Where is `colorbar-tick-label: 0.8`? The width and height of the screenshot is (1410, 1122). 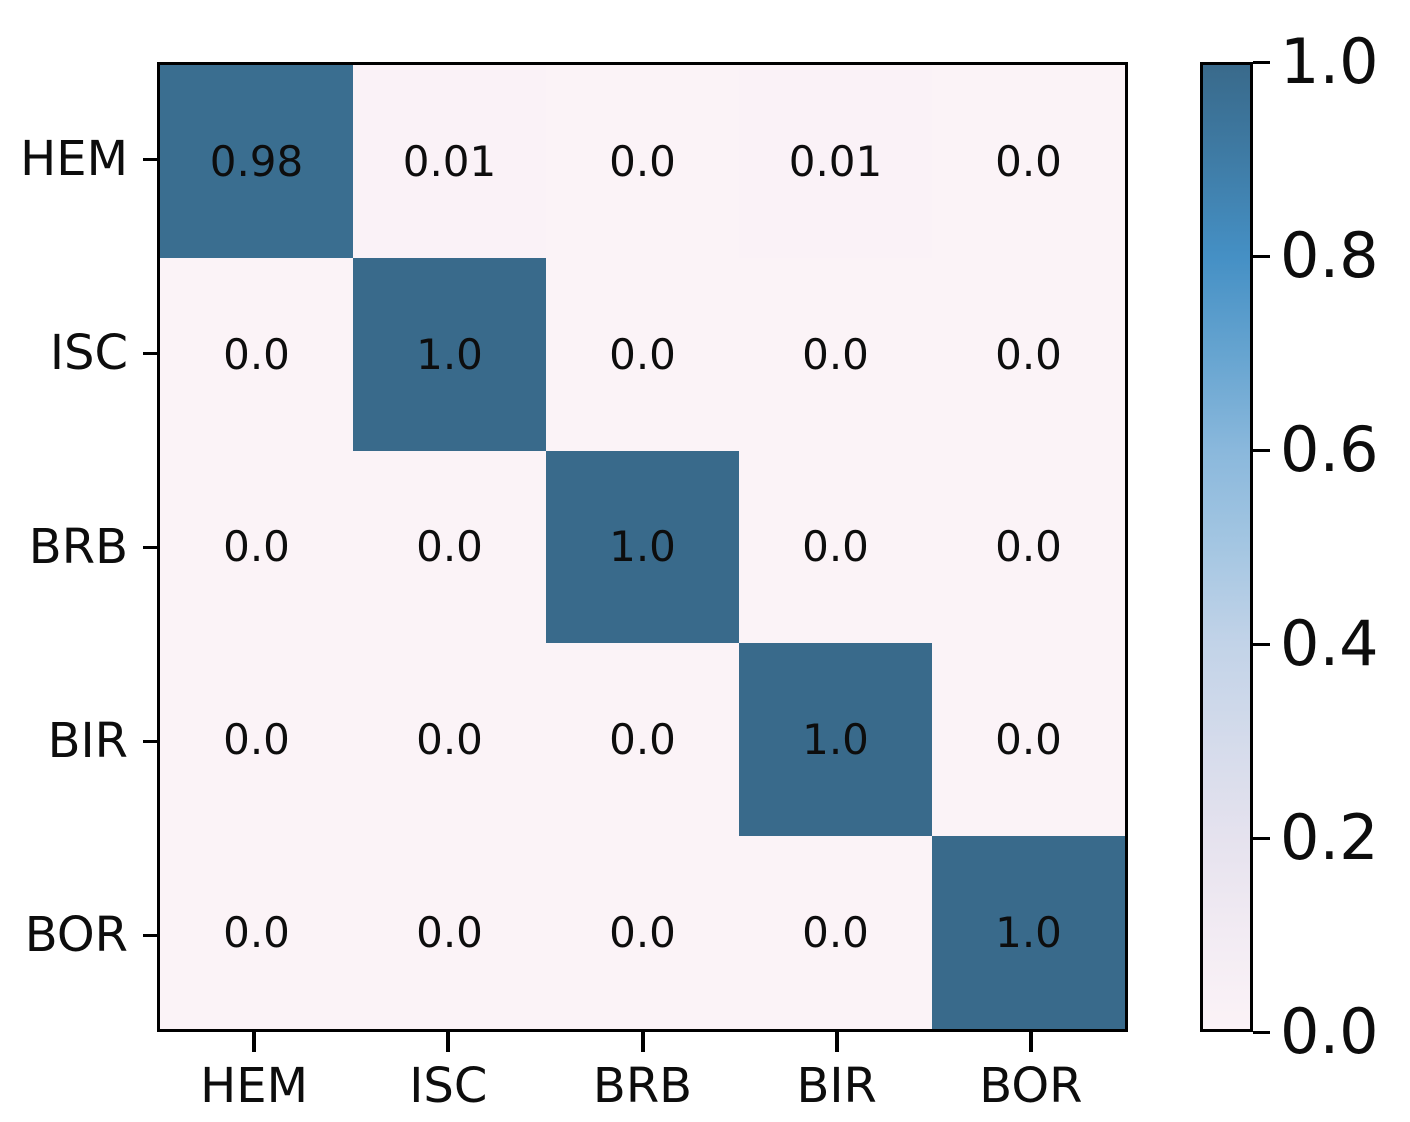
colorbar-tick-label: 0.8 is located at coordinates (1329, 255).